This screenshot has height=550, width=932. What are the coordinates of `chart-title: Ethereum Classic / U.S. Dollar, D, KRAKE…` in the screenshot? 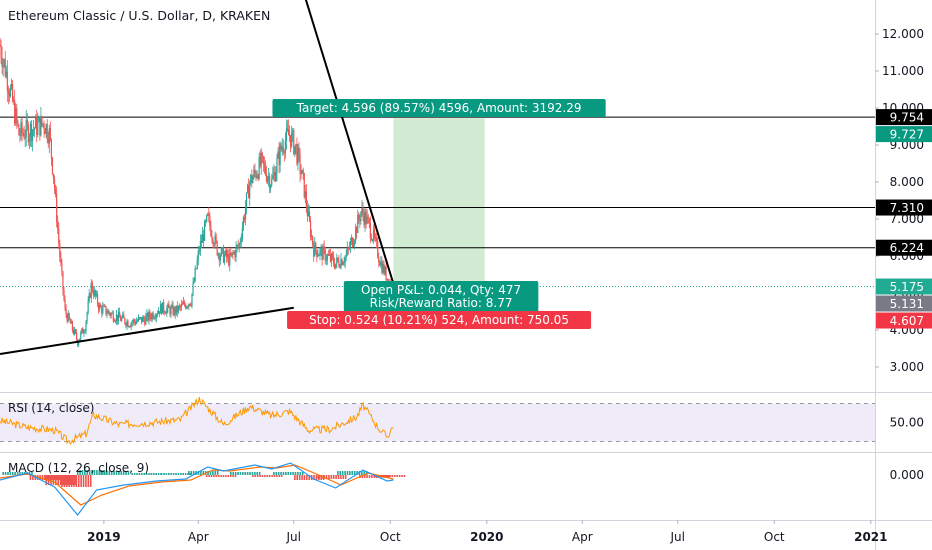 It's located at (139, 15).